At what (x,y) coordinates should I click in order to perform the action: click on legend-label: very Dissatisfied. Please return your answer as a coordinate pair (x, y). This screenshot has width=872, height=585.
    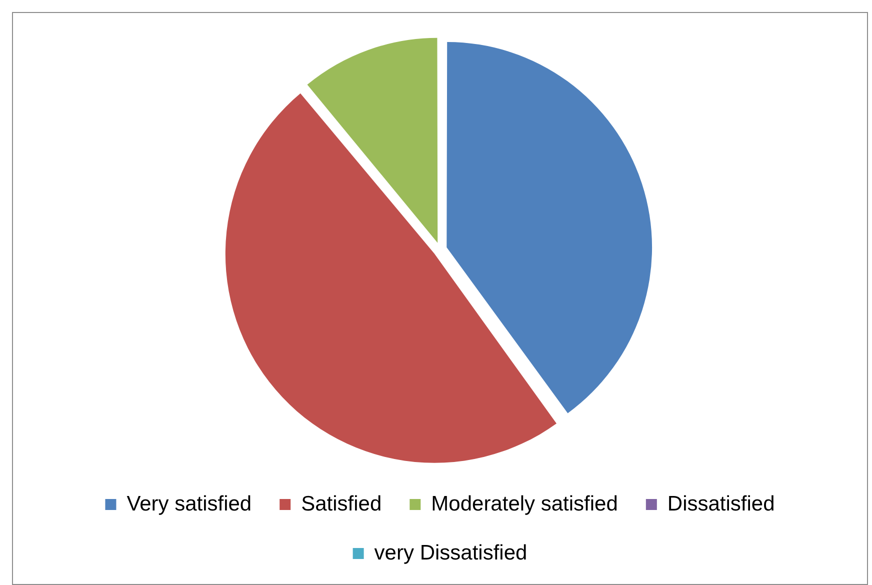
    Looking at the image, I should click on (451, 552).